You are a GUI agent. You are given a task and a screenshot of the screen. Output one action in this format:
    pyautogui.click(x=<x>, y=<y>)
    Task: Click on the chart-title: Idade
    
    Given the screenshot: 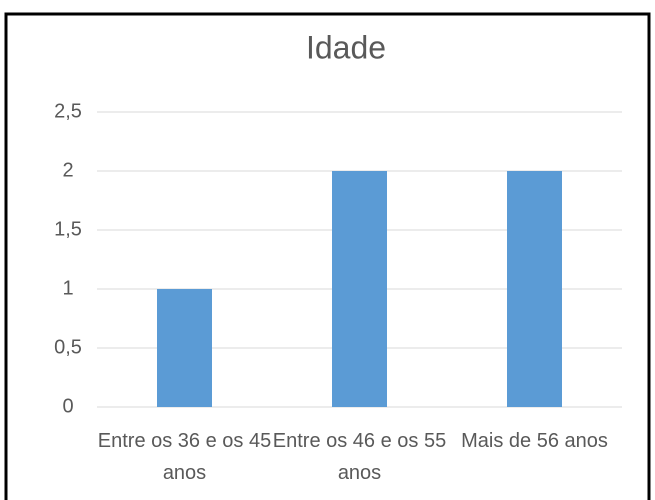 What is the action you would take?
    pyautogui.click(x=346, y=47)
    